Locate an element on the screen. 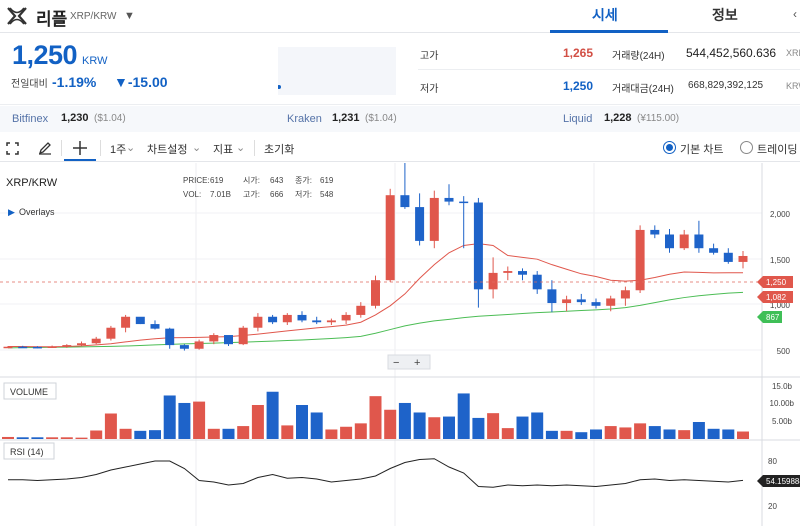 The width and height of the screenshot is (800, 526). svg-text: 고가: is located at coordinates (251, 194).